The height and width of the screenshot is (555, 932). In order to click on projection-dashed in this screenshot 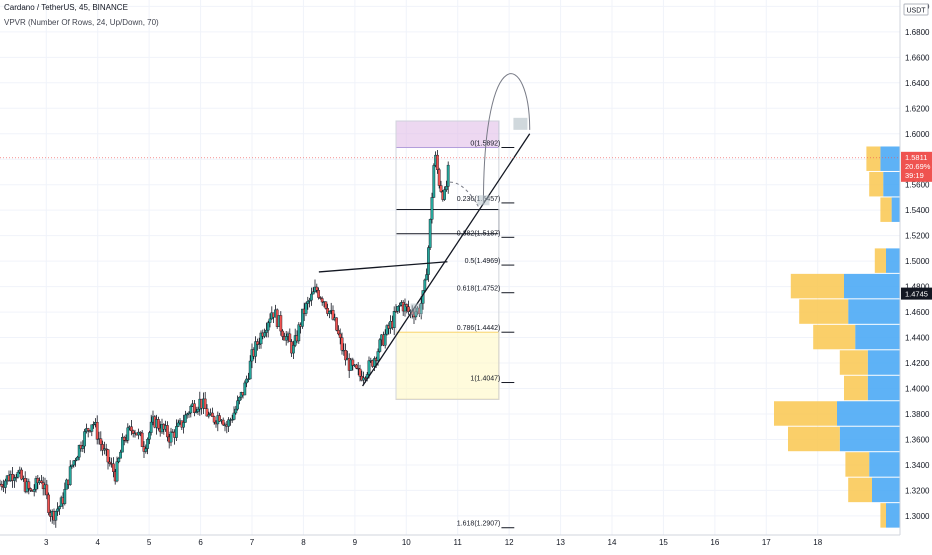, I will do `click(464, 194)`.